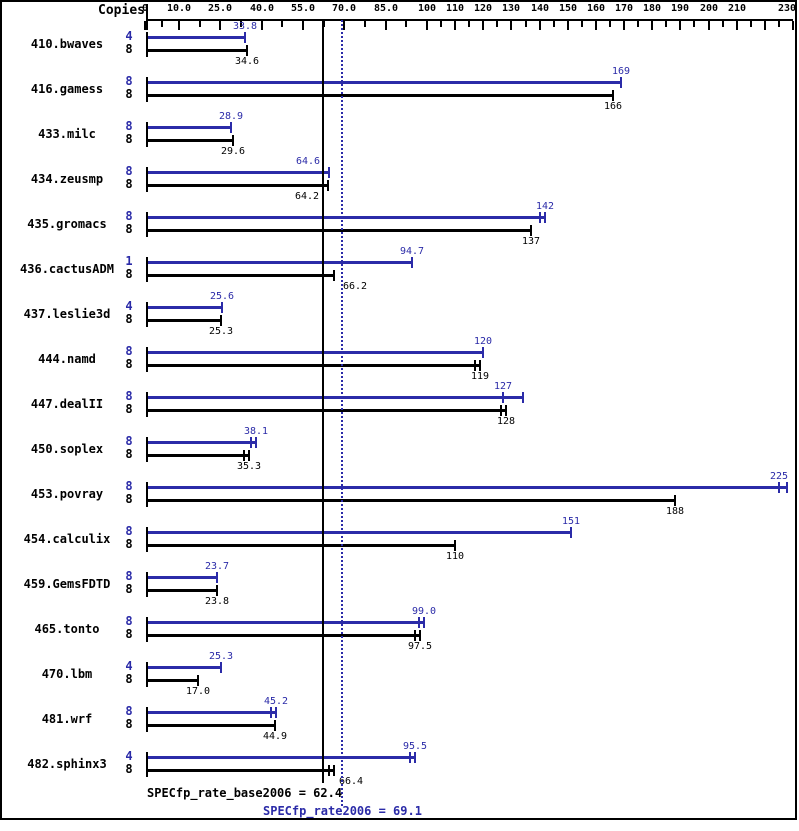 This screenshot has height=831, width=799. I want to click on benchmark-name: 410.bwaves, so click(67, 44).